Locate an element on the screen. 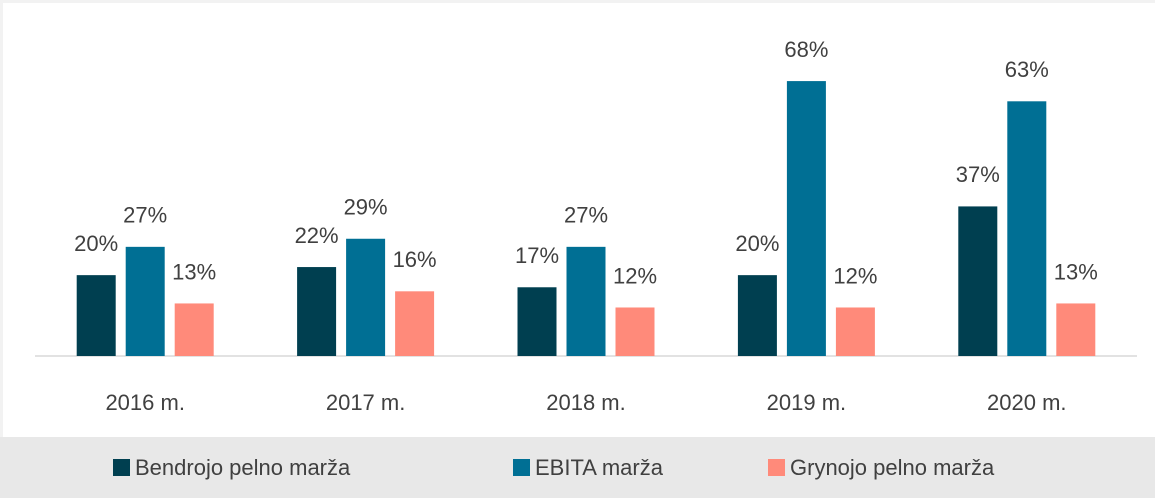  legend-label: EBITA marža is located at coordinates (599, 467).